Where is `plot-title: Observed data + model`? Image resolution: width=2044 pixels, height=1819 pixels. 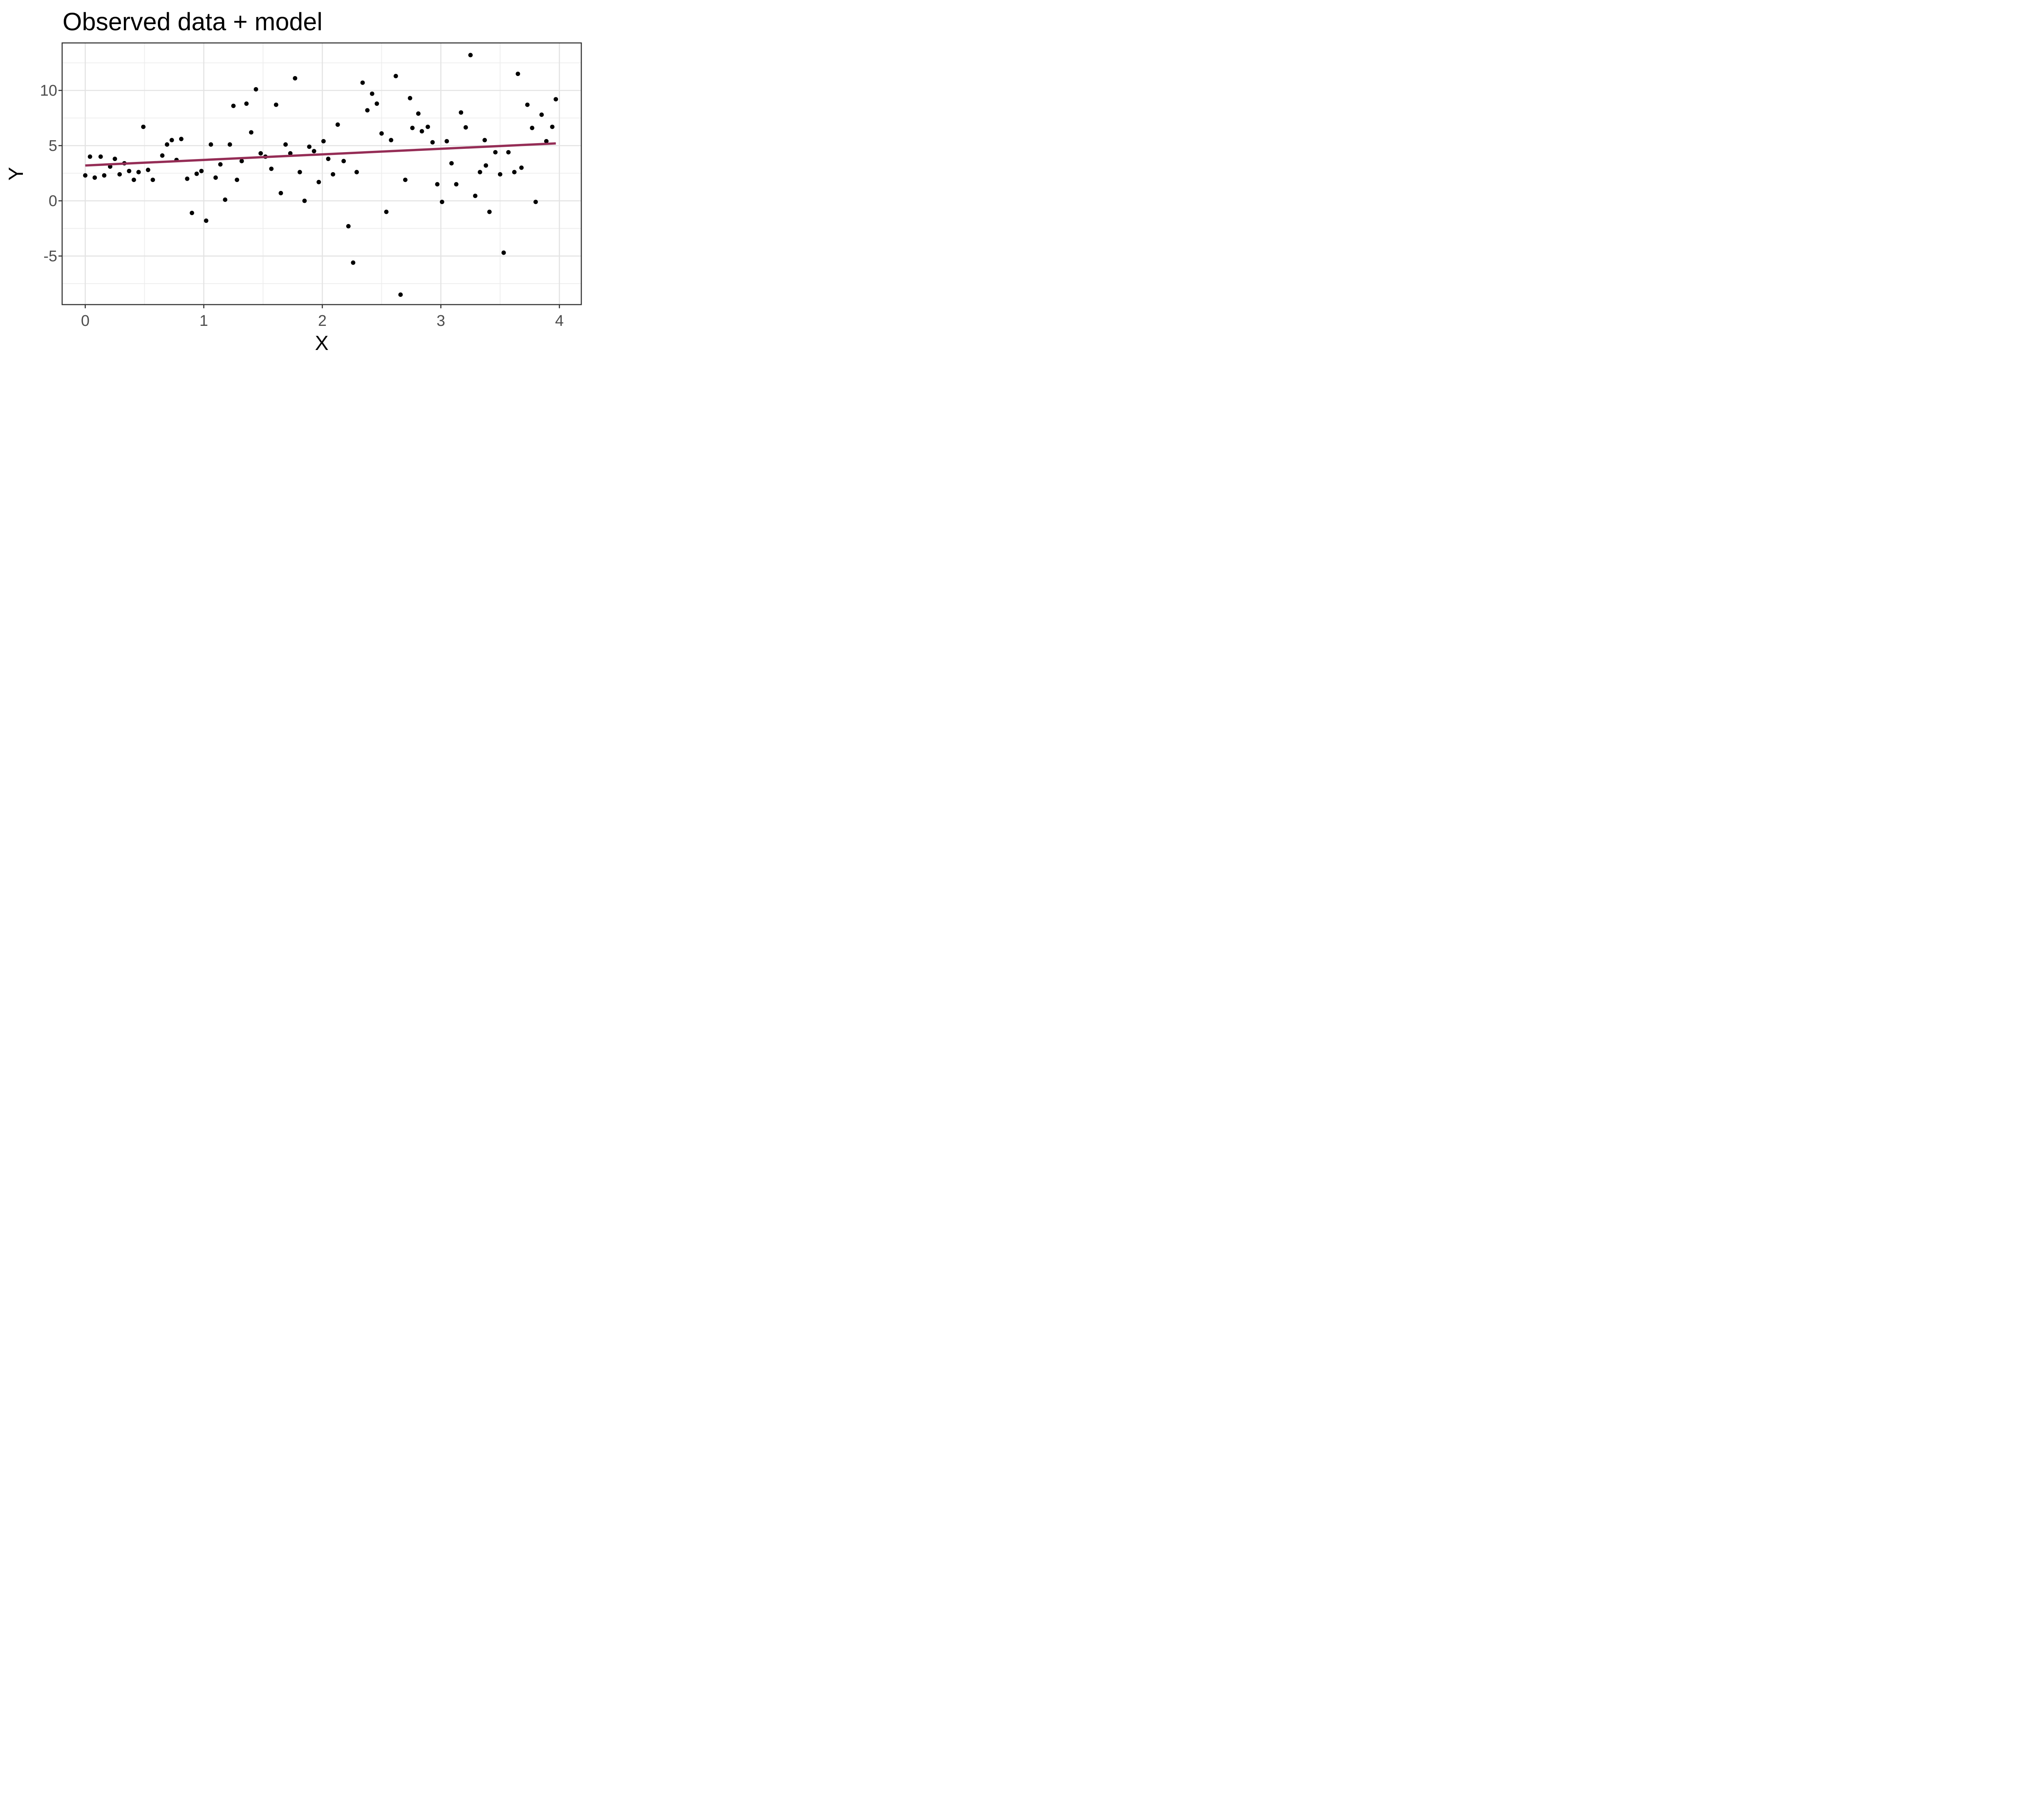 plot-title: Observed data + model is located at coordinates (193, 22).